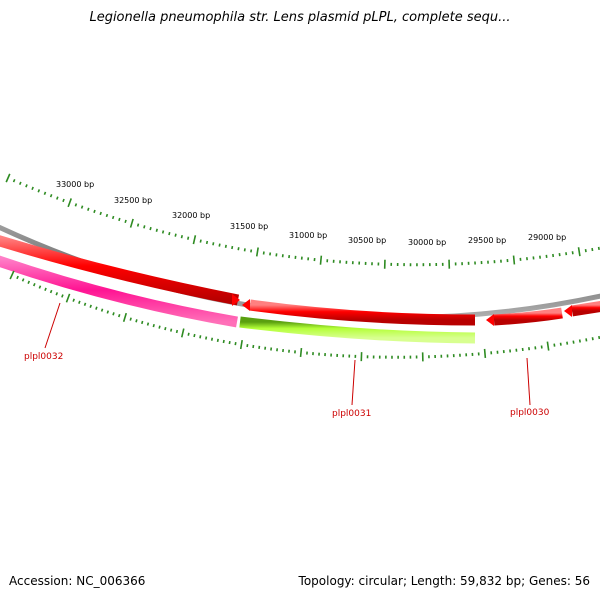 Image resolution: width=600 pixels, height=600 pixels. I want to click on outer-gene-track-left, so click(120, 270).